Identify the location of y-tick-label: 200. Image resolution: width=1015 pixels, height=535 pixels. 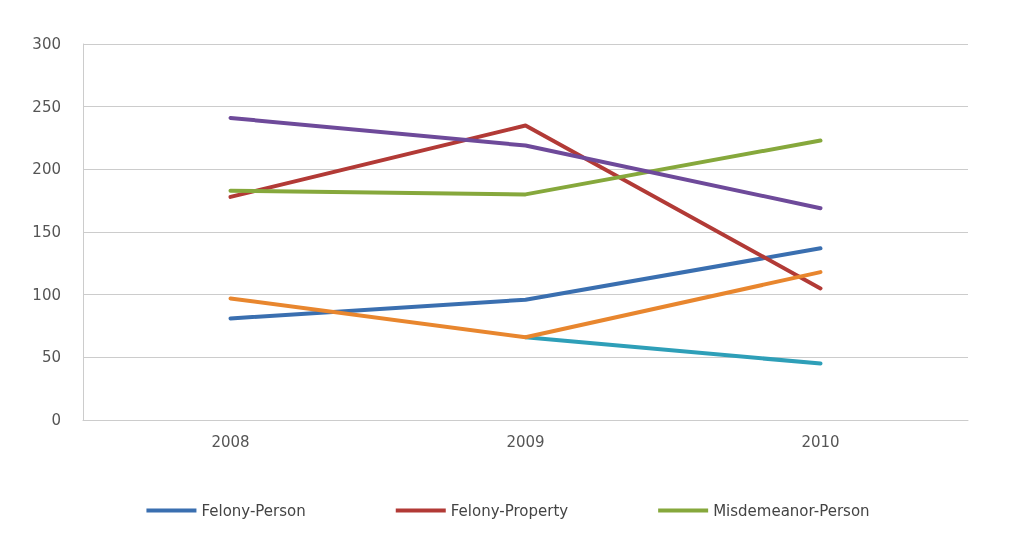
(46, 169).